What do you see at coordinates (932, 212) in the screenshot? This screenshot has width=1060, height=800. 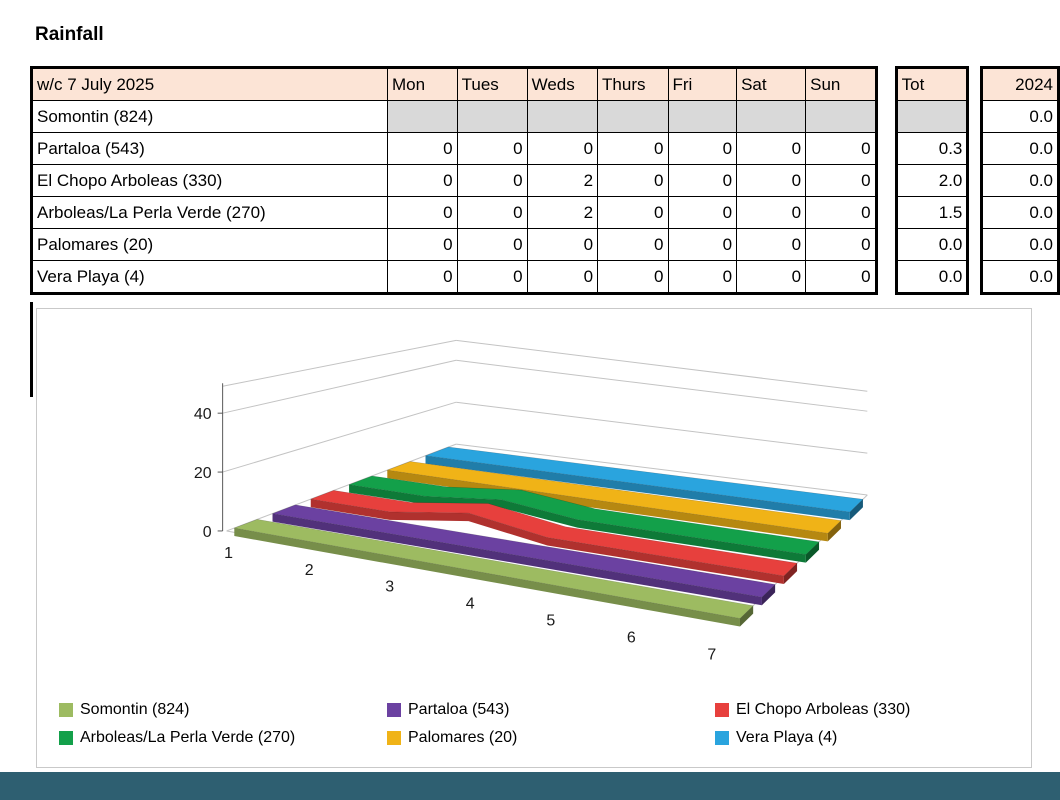 I see `total-value-cell: 1.5` at bounding box center [932, 212].